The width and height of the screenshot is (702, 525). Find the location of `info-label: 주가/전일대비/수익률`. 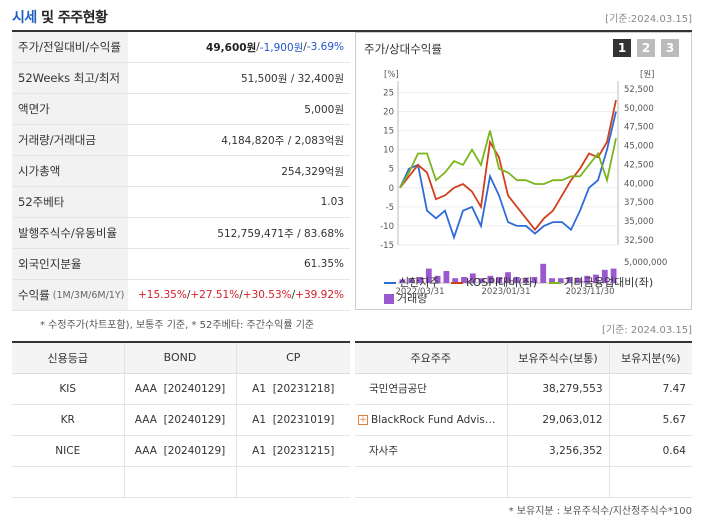

info-label: 주가/전일대비/수익률 is located at coordinates (70, 47).